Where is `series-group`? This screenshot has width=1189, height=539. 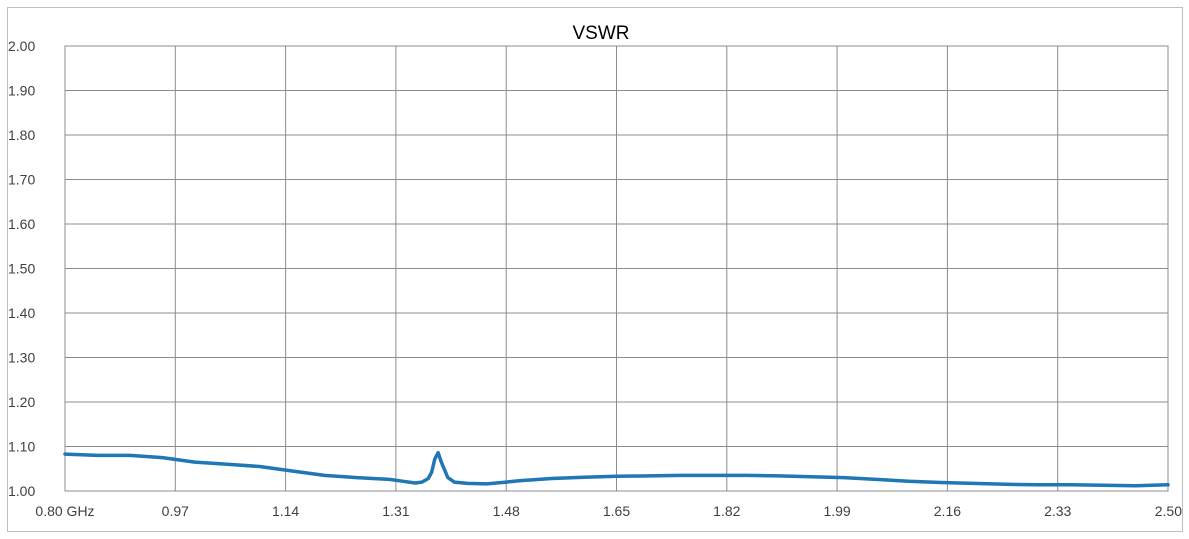
series-group is located at coordinates (616, 469).